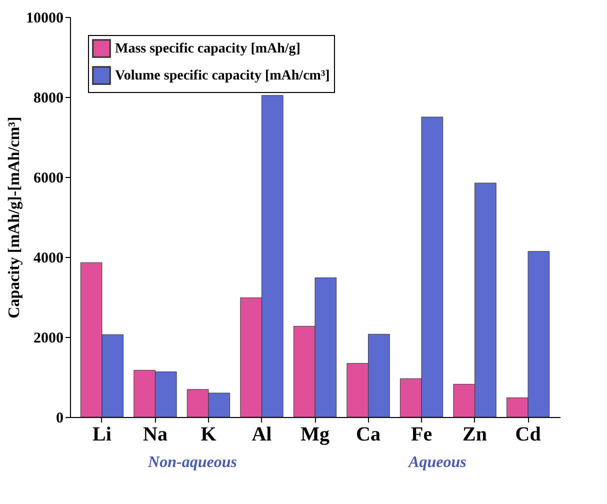  I want to click on y-axis-title: Capacity [mAh/g]-[mAh/cm³], so click(14, 217).